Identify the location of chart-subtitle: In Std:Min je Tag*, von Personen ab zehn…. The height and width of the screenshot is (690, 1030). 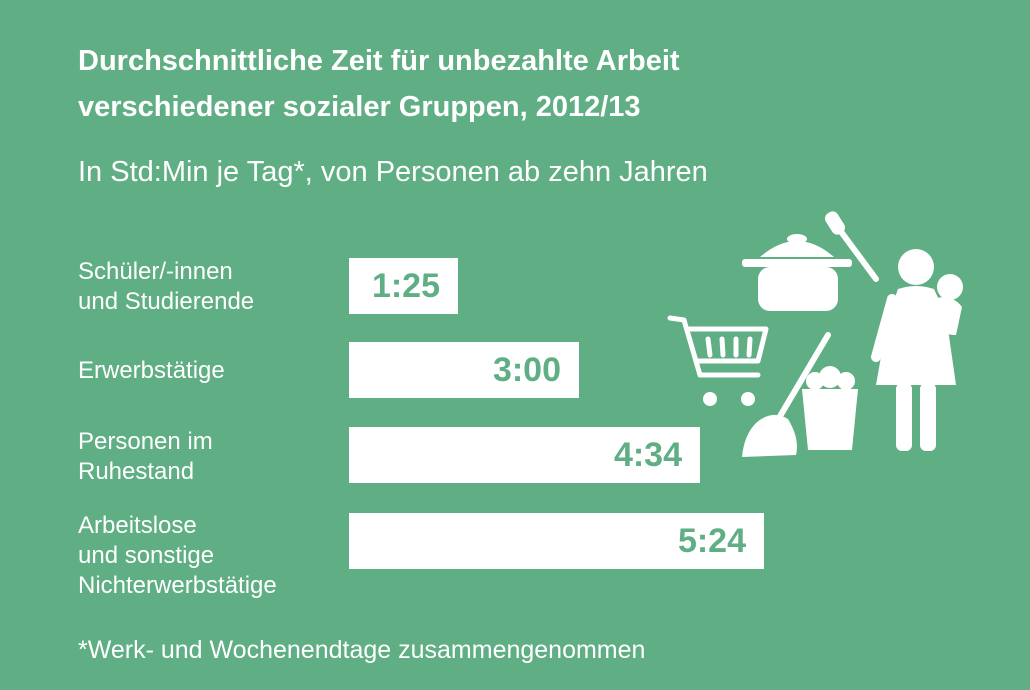
(393, 172).